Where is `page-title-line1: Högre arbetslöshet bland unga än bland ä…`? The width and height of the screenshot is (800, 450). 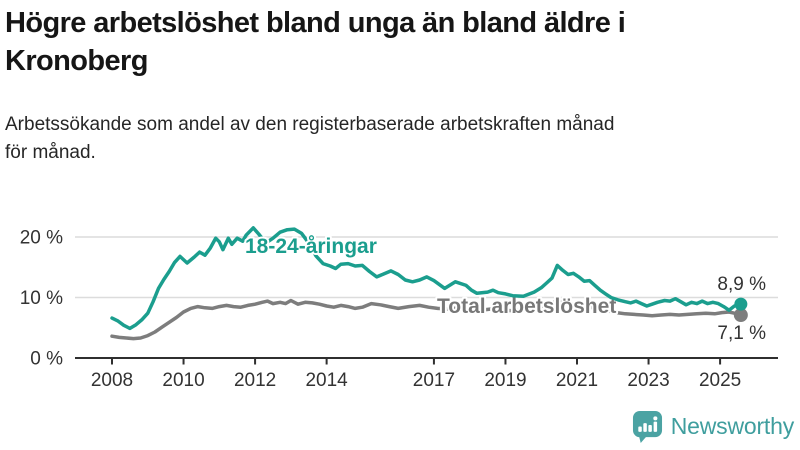 page-title-line1: Högre arbetslöshet bland unga än bland ä… is located at coordinates (315, 23).